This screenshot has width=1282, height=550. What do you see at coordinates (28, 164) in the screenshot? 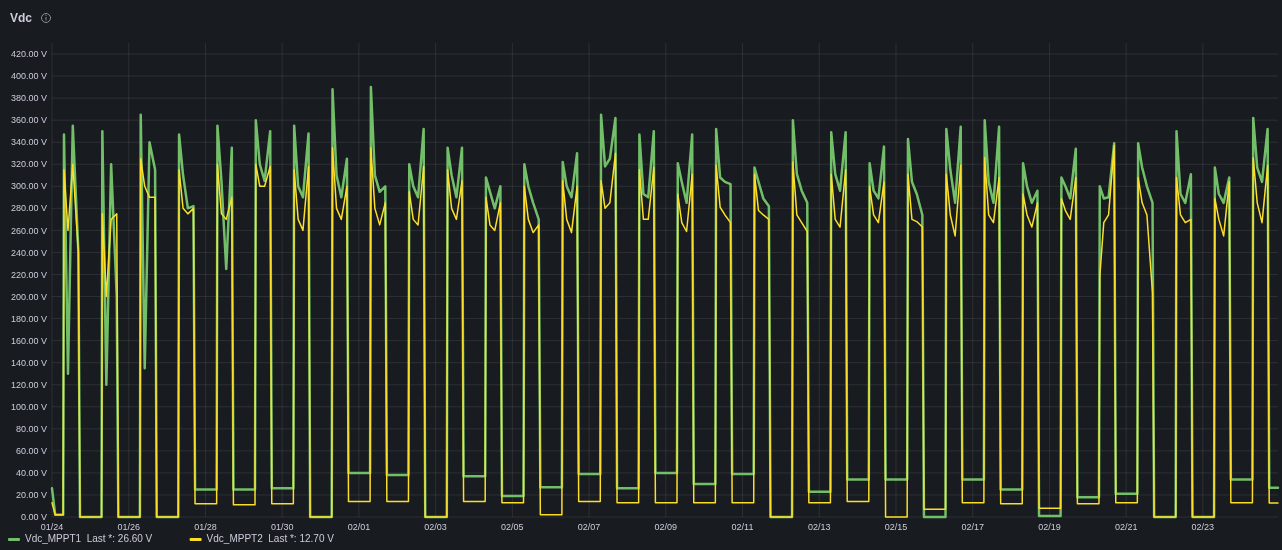
I see `y-tick-label: 320.00 V` at bounding box center [28, 164].